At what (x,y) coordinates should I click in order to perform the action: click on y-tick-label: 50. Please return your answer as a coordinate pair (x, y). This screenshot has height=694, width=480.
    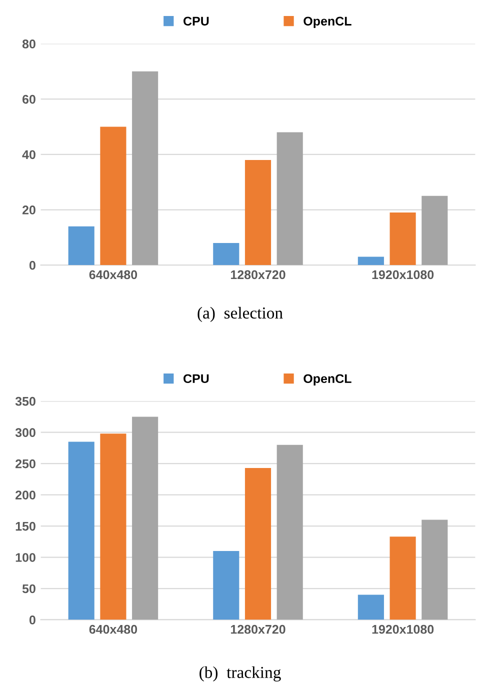
    Looking at the image, I should click on (29, 589).